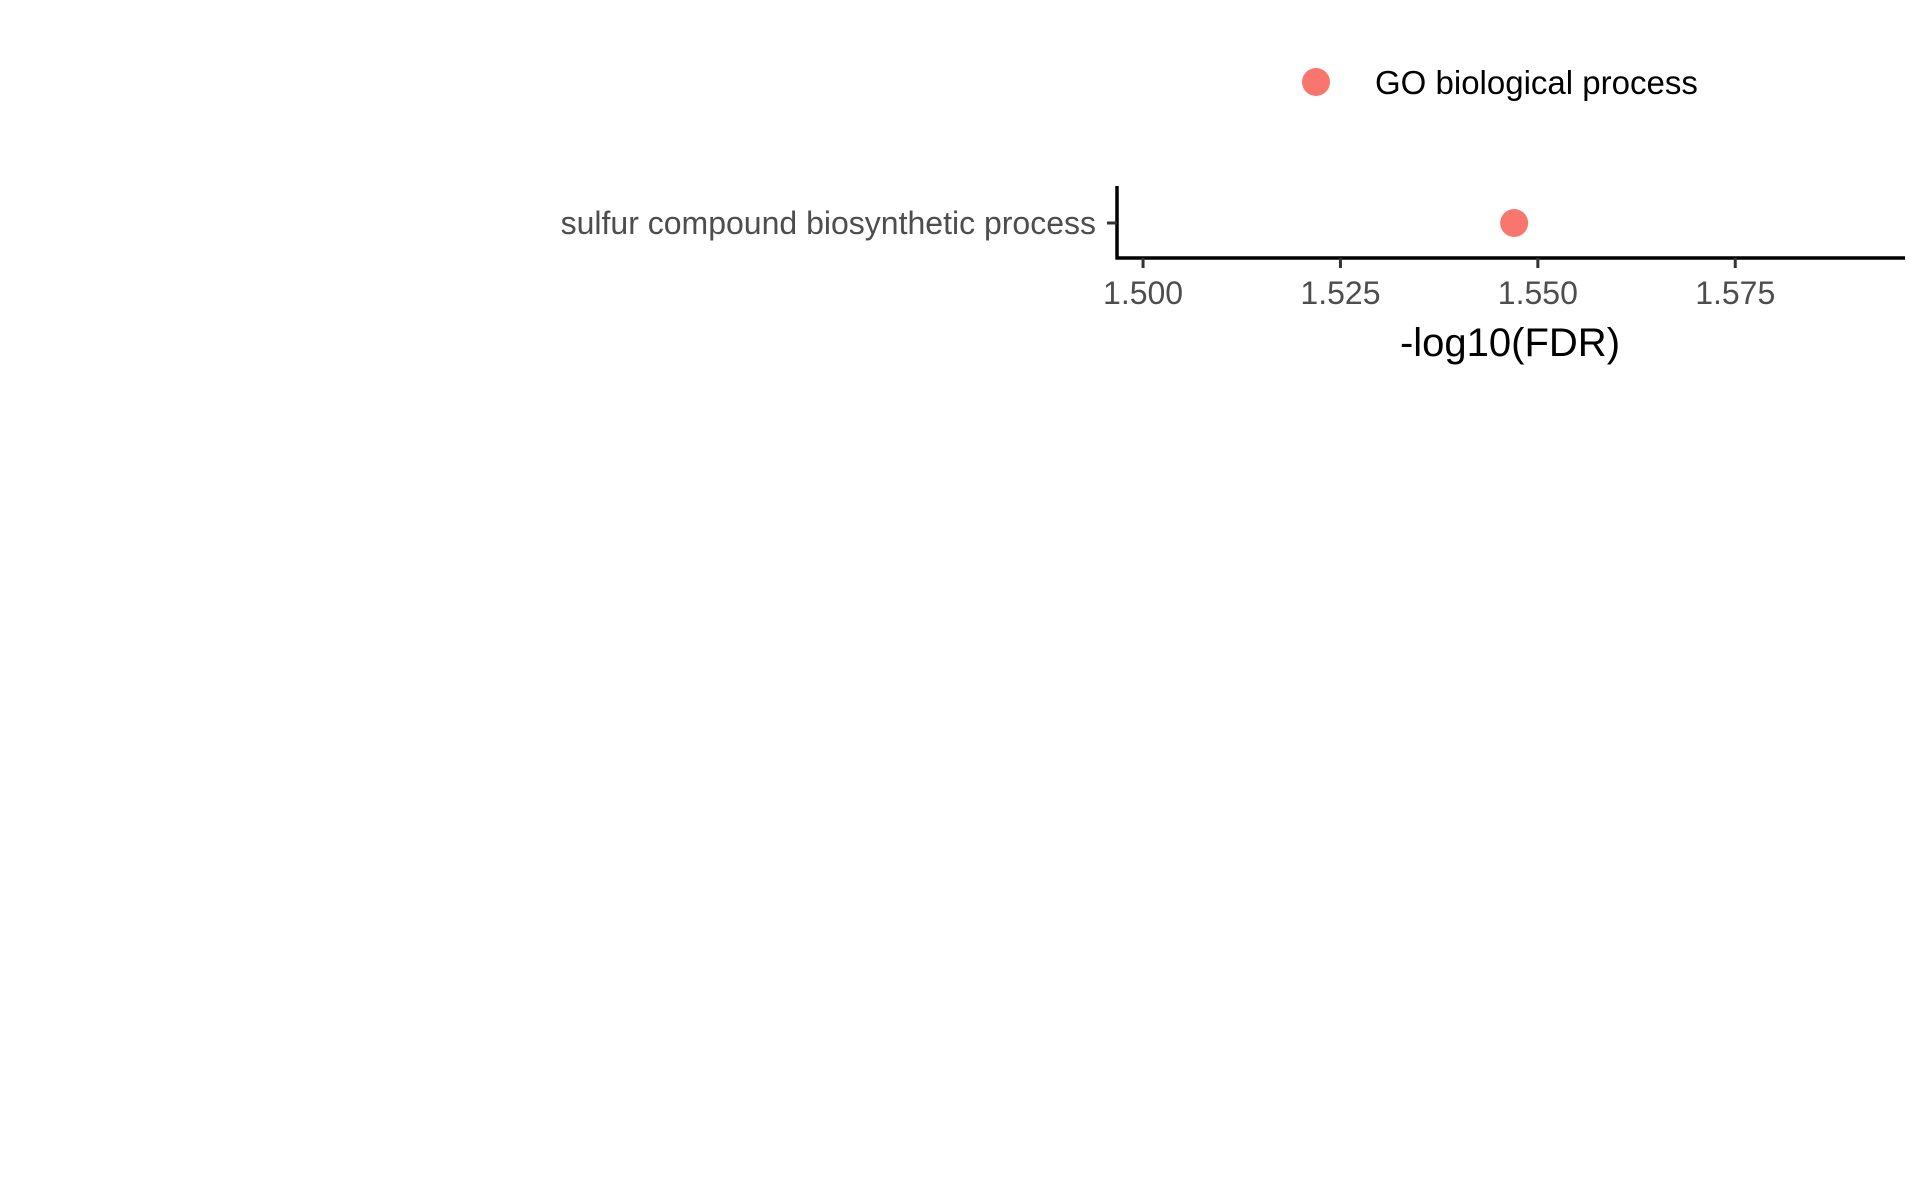 The height and width of the screenshot is (1200, 1920). What do you see at coordinates (1735, 293) in the screenshot?
I see `x-tick-label: 1.575` at bounding box center [1735, 293].